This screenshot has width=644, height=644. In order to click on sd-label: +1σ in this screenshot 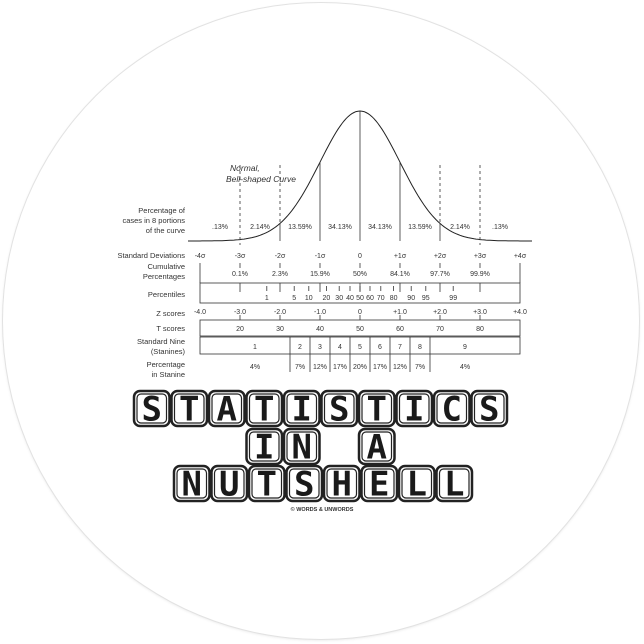, I will do `click(400, 256)`.